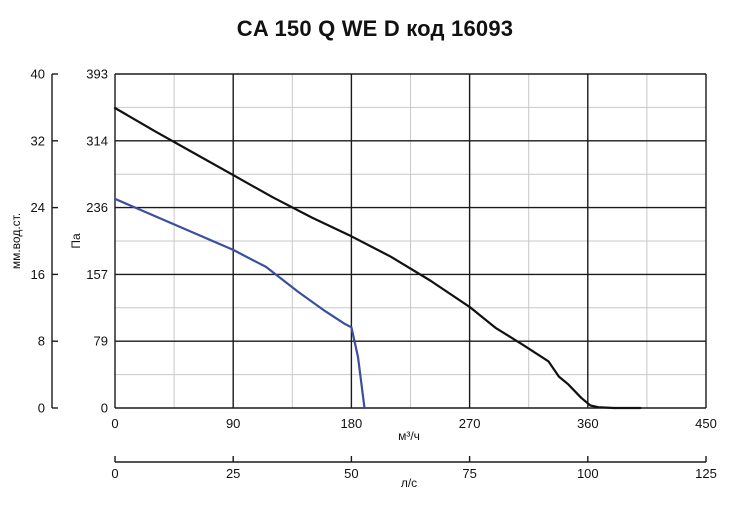  I want to click on chart-title: CA 150 Q WE D код 16093, so click(375, 28).